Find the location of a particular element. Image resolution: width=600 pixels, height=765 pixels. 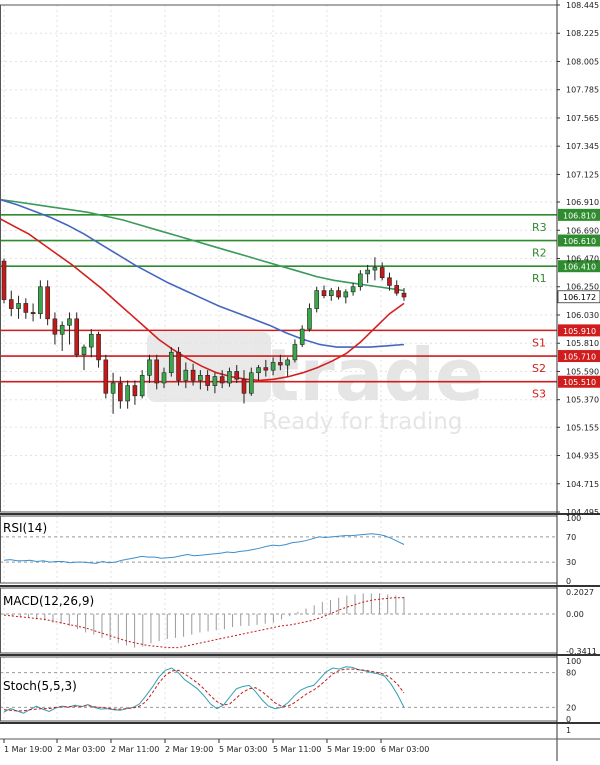

price-tick-label: 105.810 is located at coordinates (582, 343).